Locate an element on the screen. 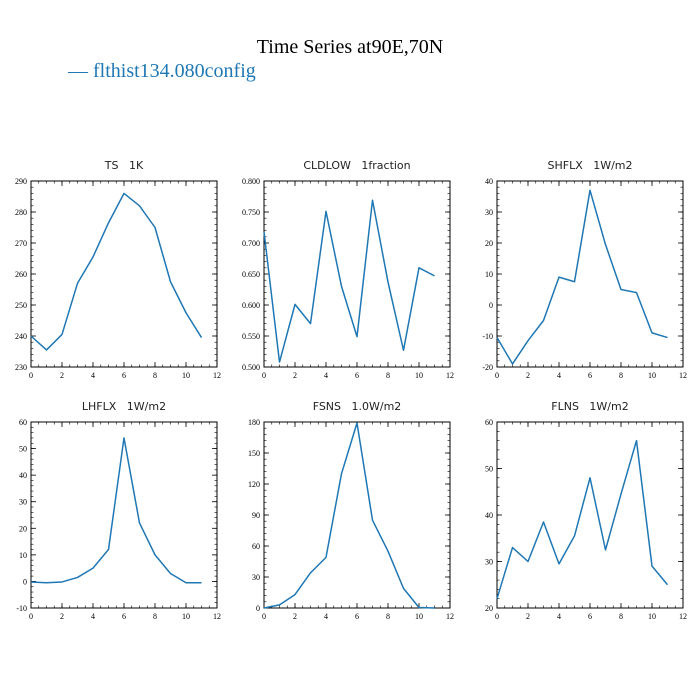 The image size is (700, 700). subplot-title: SHFLX 1W/m2 is located at coordinates (589, 165).